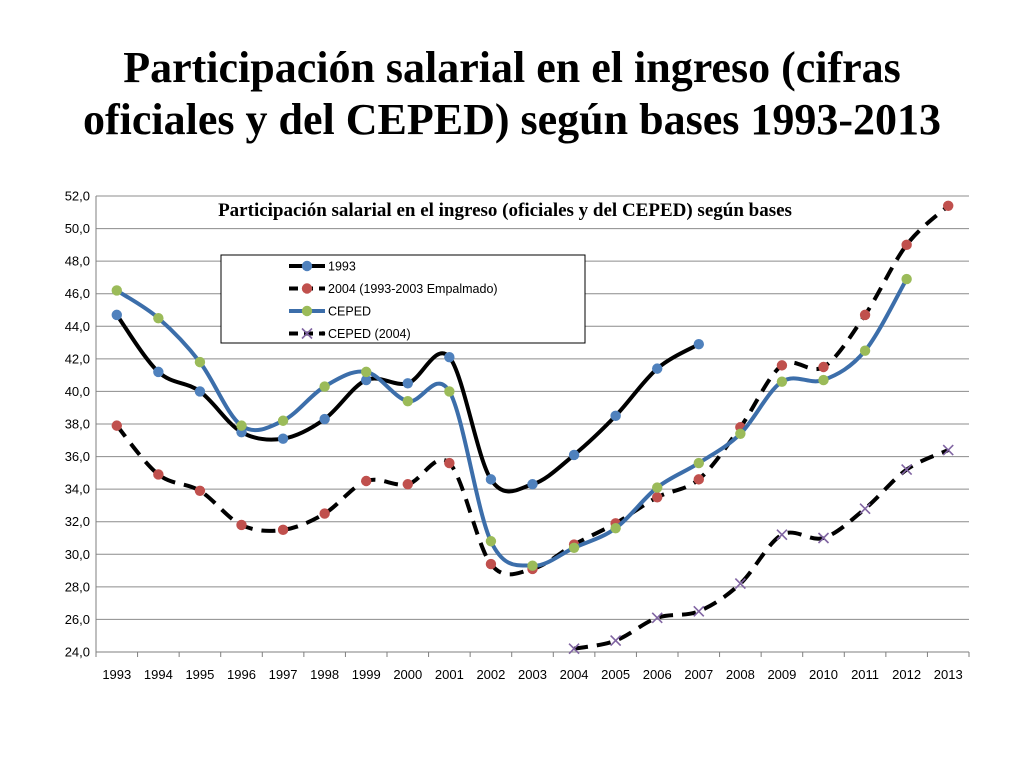 The image size is (1024, 768). I want to click on y-tick-label: 46,0, so click(77, 293).